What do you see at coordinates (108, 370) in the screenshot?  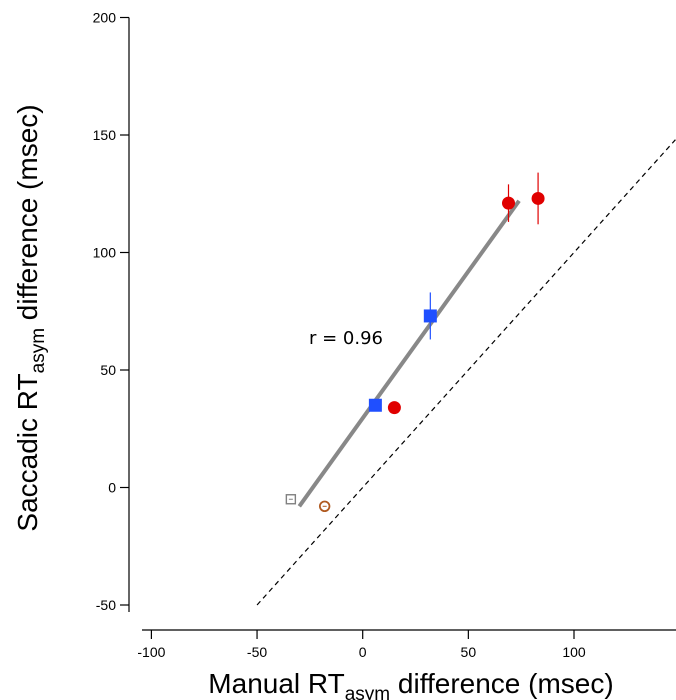 I see `y-tick-label: 50` at bounding box center [108, 370].